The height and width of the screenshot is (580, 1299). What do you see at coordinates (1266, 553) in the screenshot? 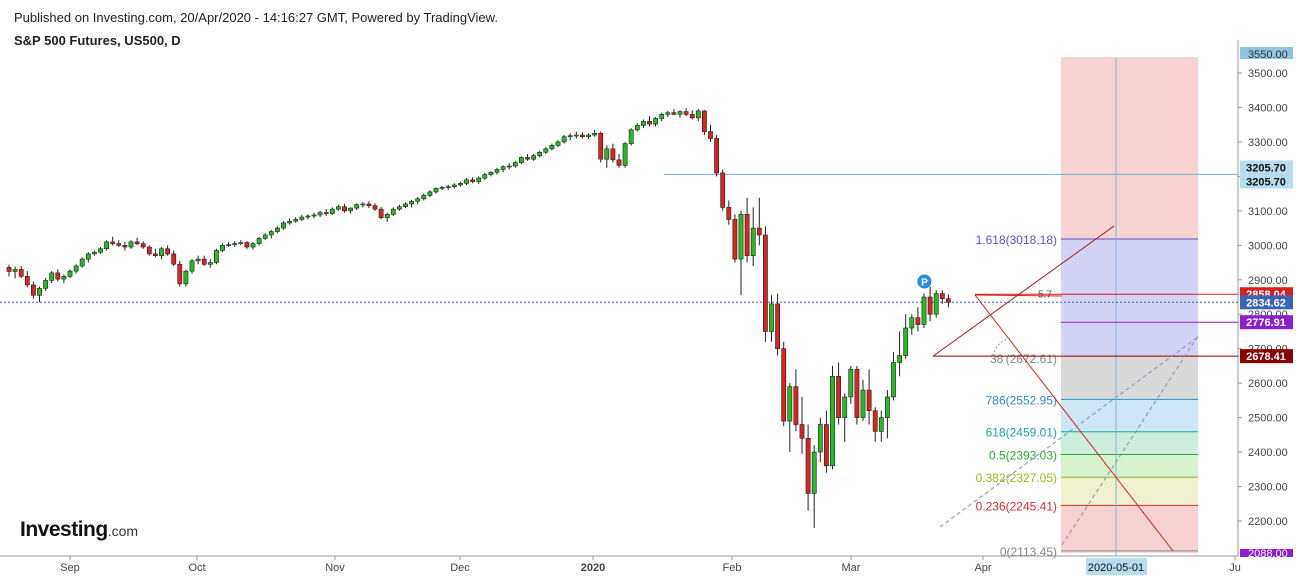
I see `bottom-partial-badge` at bounding box center [1266, 553].